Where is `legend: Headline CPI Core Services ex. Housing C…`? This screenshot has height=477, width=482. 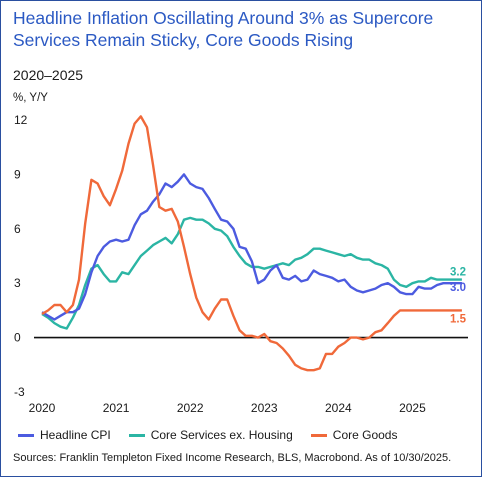 legend: Headline CPI Core Services ex. Housing C… is located at coordinates (207, 435).